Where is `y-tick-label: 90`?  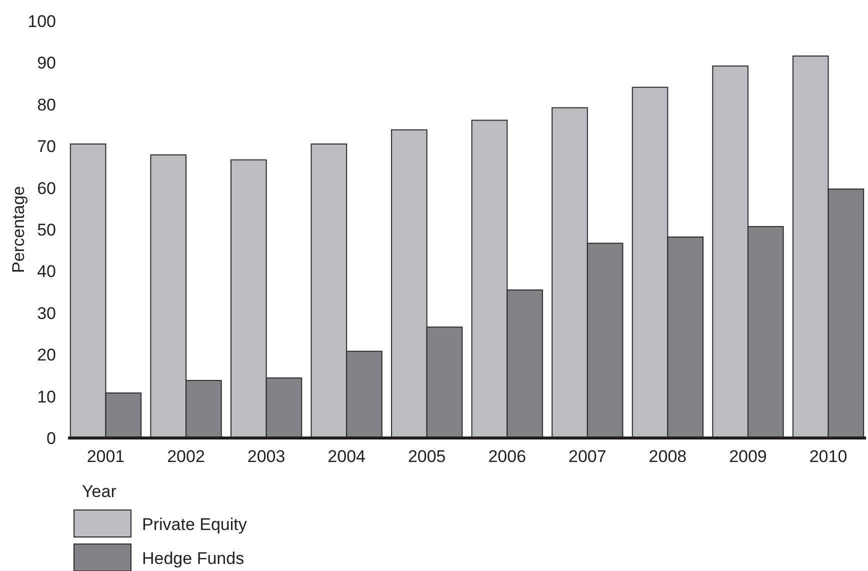 y-tick-label: 90 is located at coordinates (46, 63).